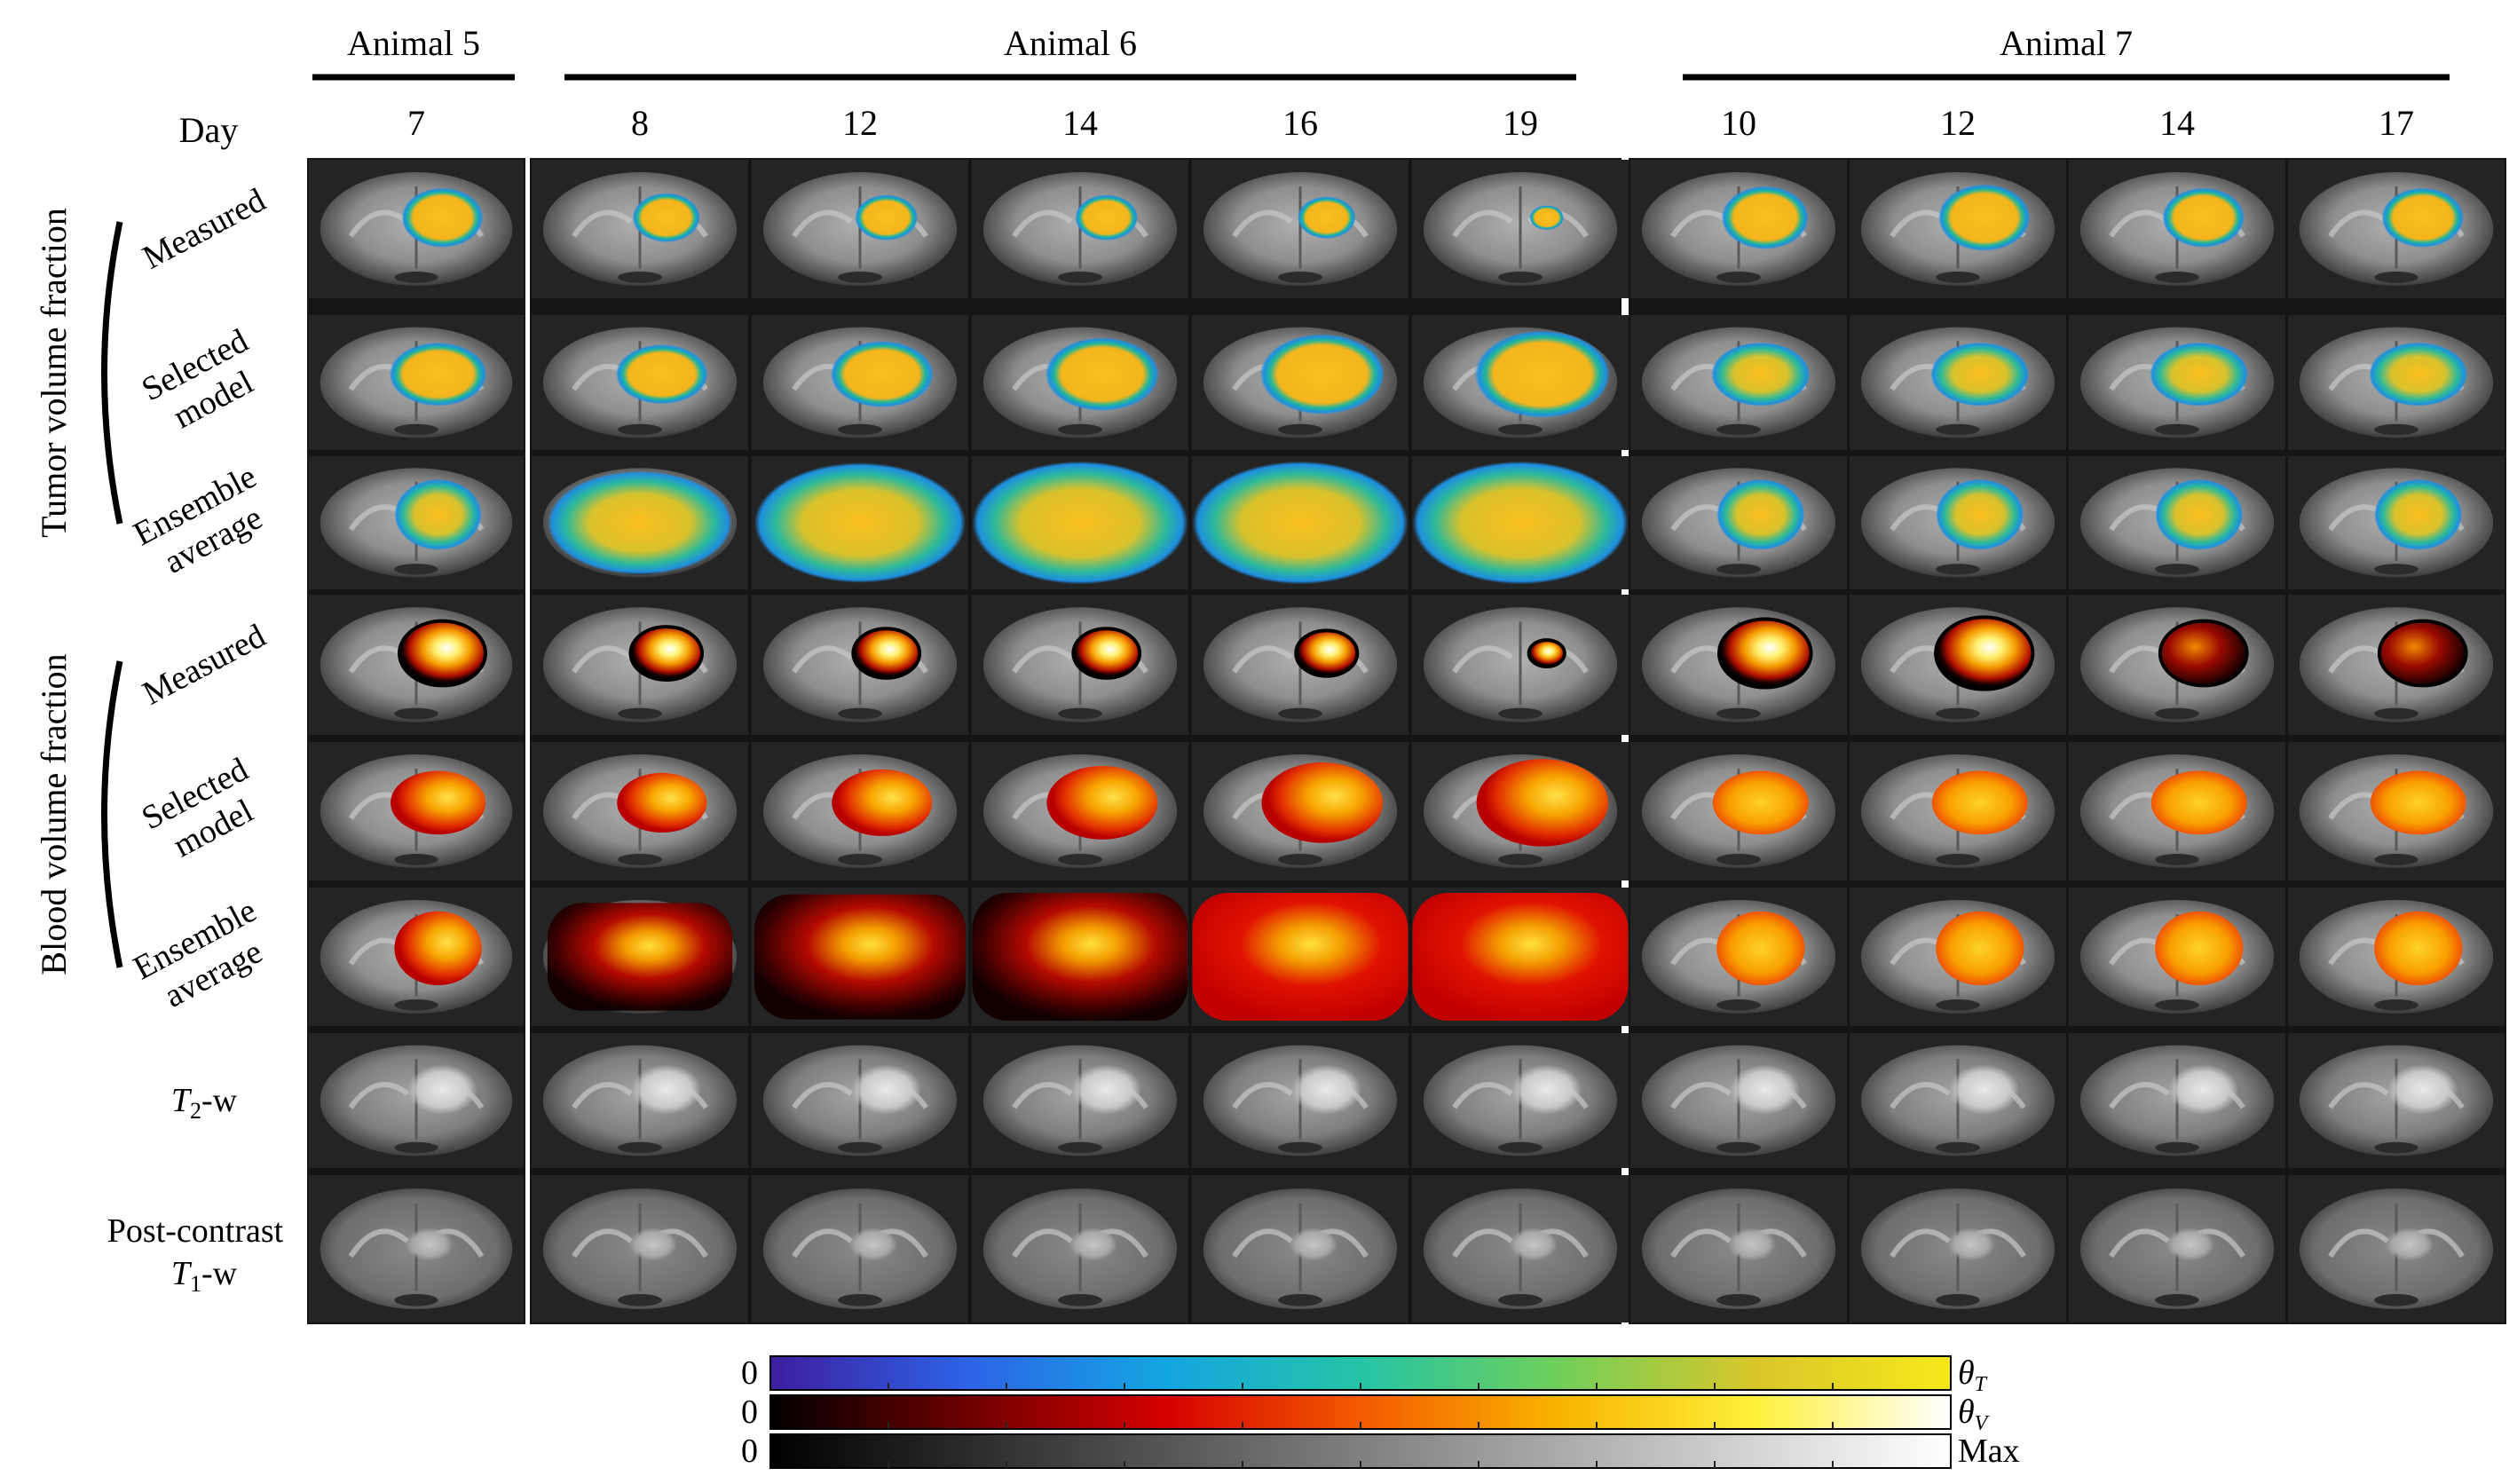 This screenshot has width=2517, height=1484. I want to click on day-10-label-a7: 10, so click(1738, 123).